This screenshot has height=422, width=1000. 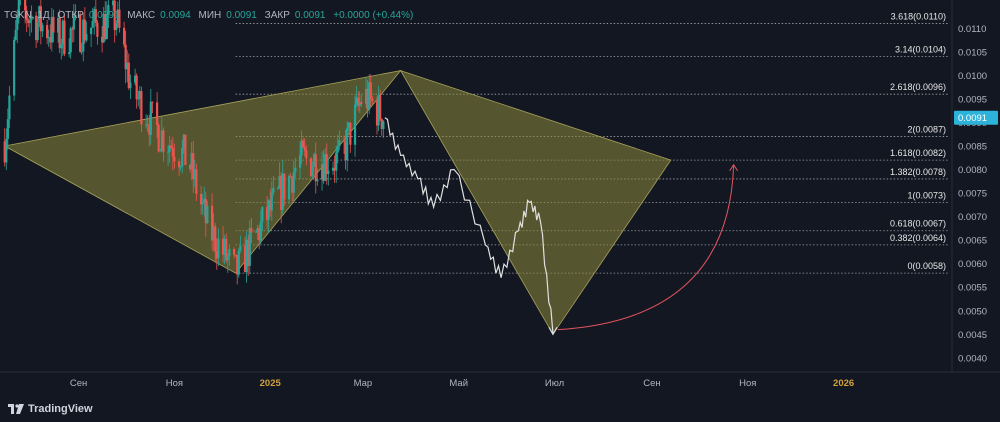 I want to click on low-value: 0.0091, so click(x=241, y=15).